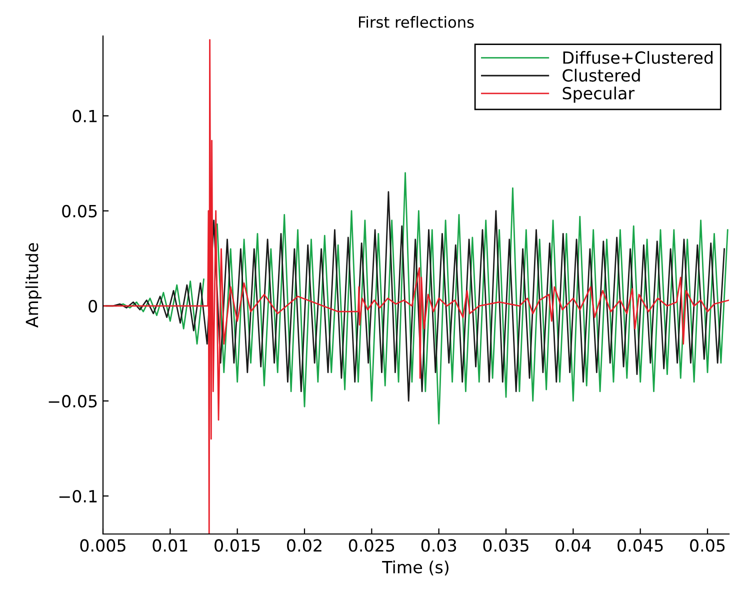  I want to click on chart-title: First reflections, so click(416, 22).